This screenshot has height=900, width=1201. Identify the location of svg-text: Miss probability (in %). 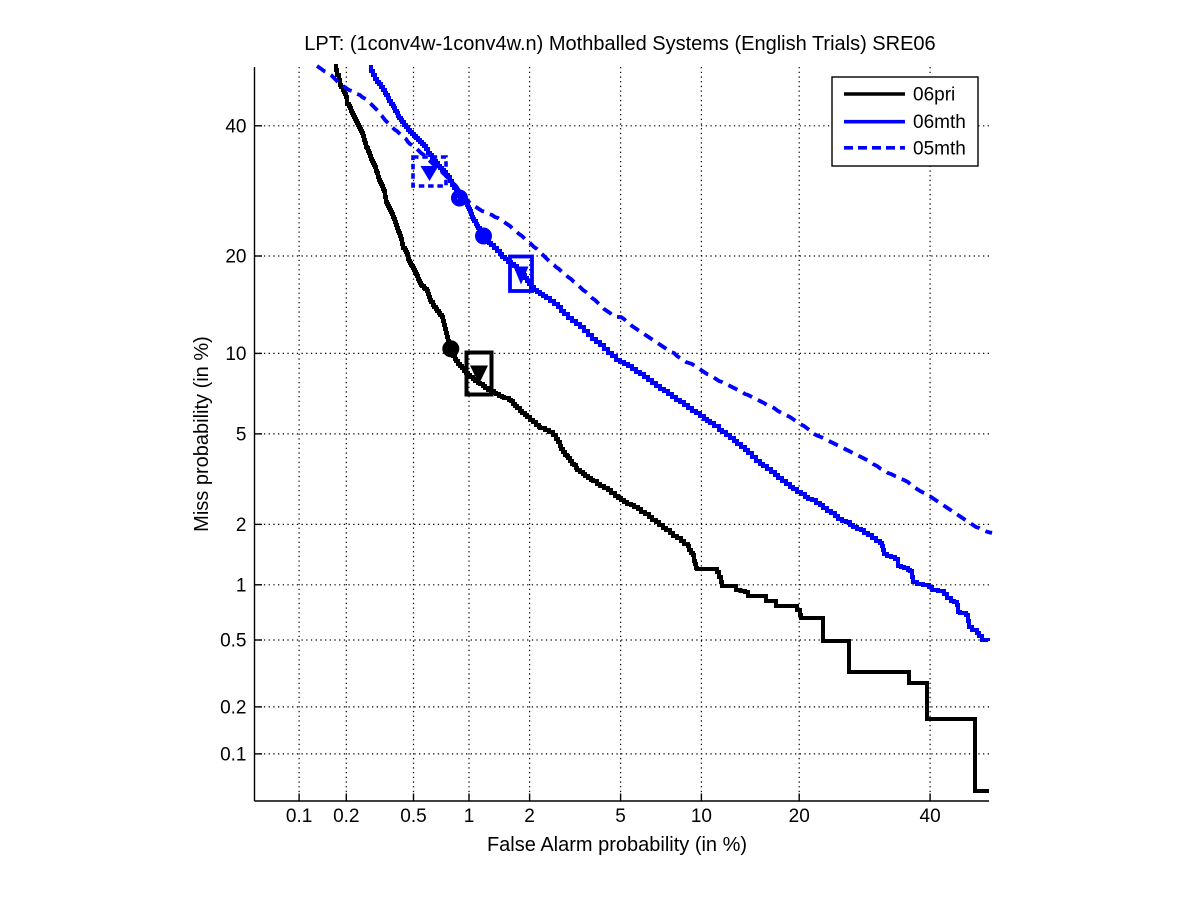
(202, 434).